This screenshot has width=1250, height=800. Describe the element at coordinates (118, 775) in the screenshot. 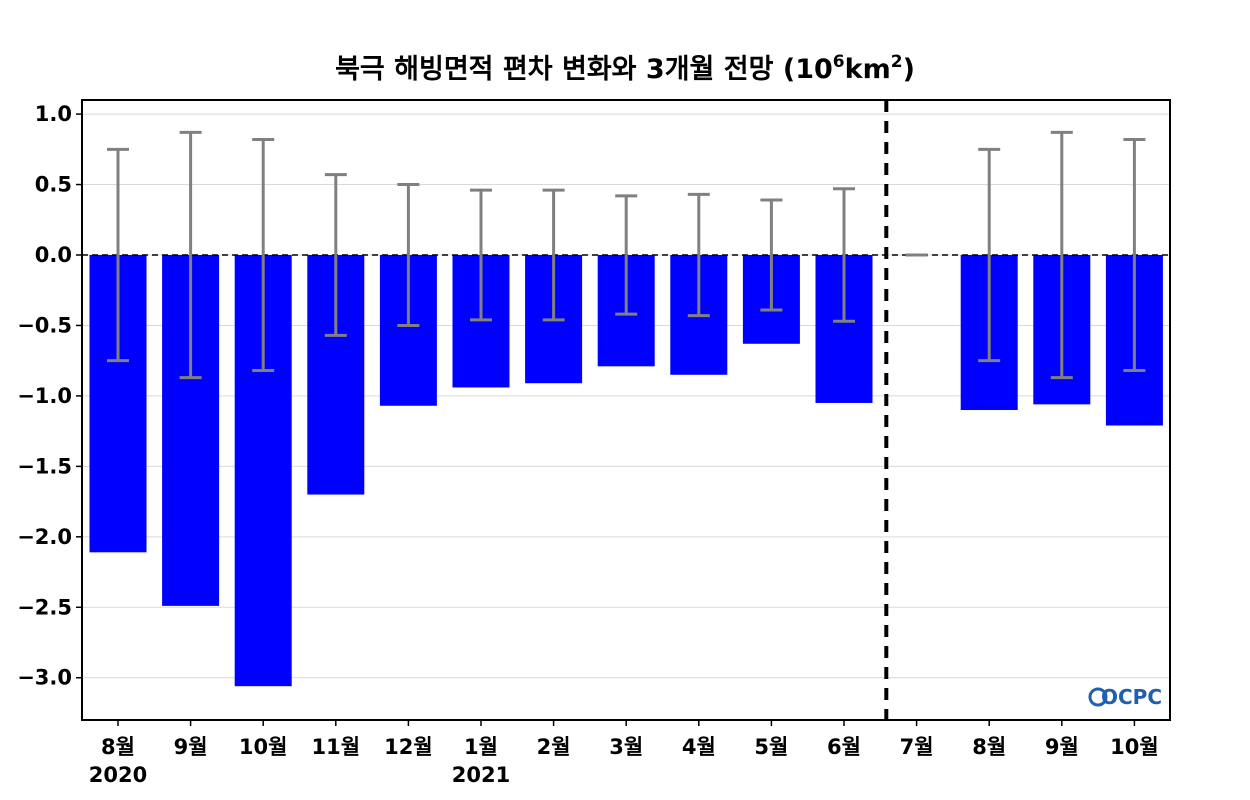

I see `x-year-label: 2020` at that location.